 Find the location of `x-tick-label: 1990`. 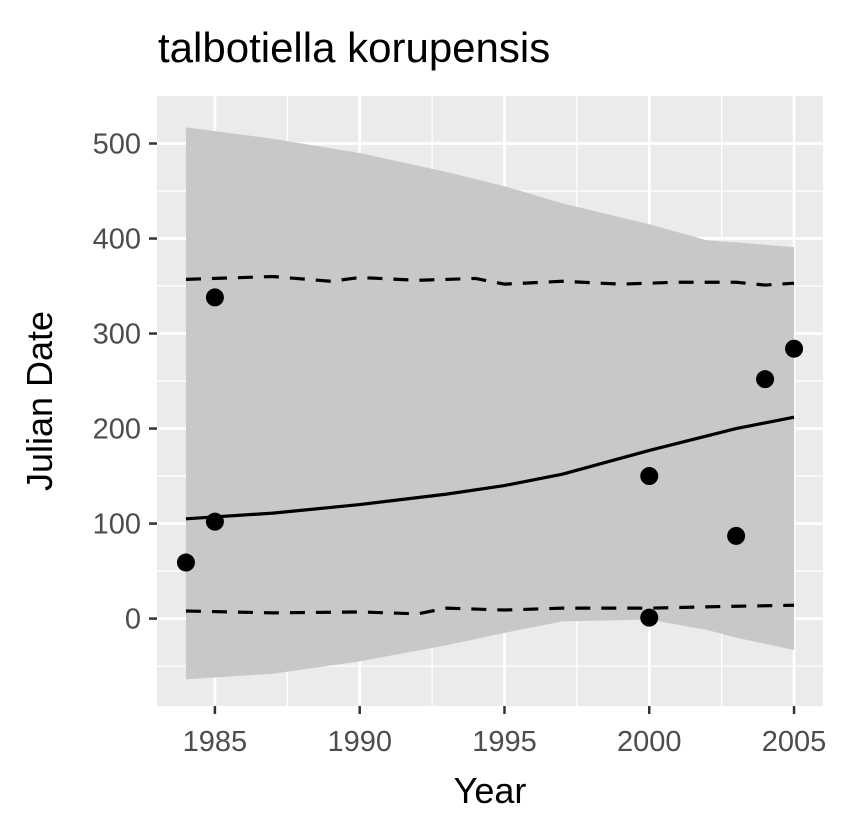

x-tick-label: 1990 is located at coordinates (359, 742).